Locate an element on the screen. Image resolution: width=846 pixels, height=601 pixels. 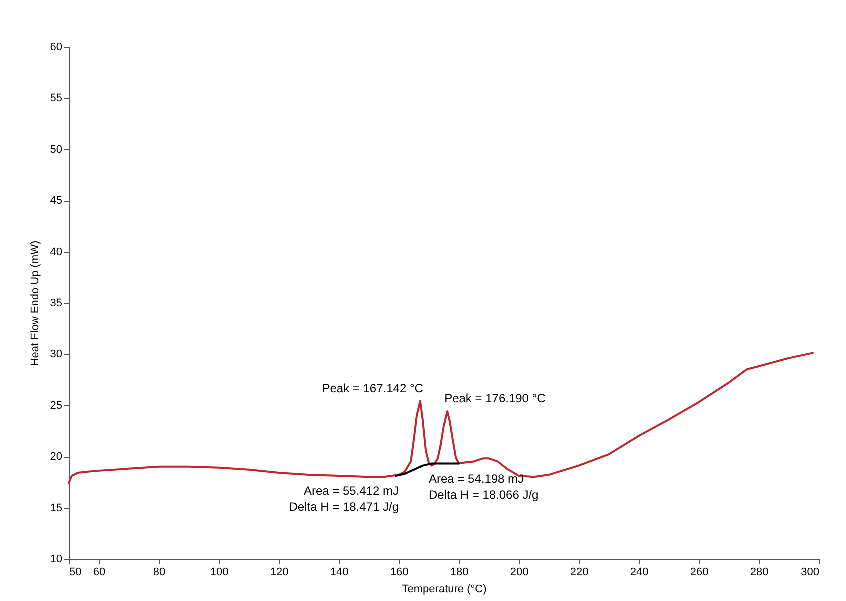
y-tick-label: 35 is located at coordinates (56, 304).